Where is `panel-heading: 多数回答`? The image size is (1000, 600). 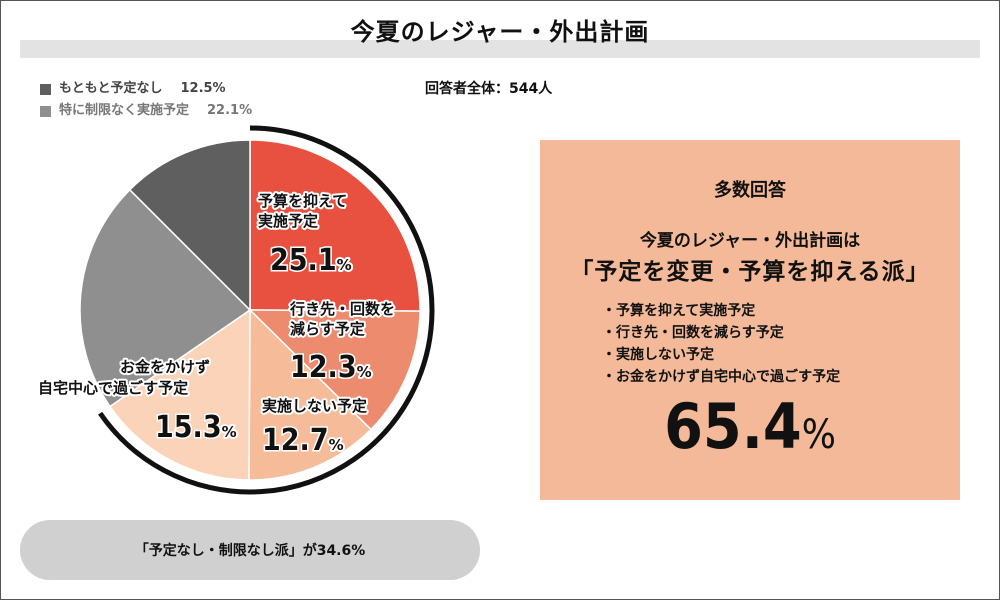 panel-heading: 多数回答 is located at coordinates (750, 190).